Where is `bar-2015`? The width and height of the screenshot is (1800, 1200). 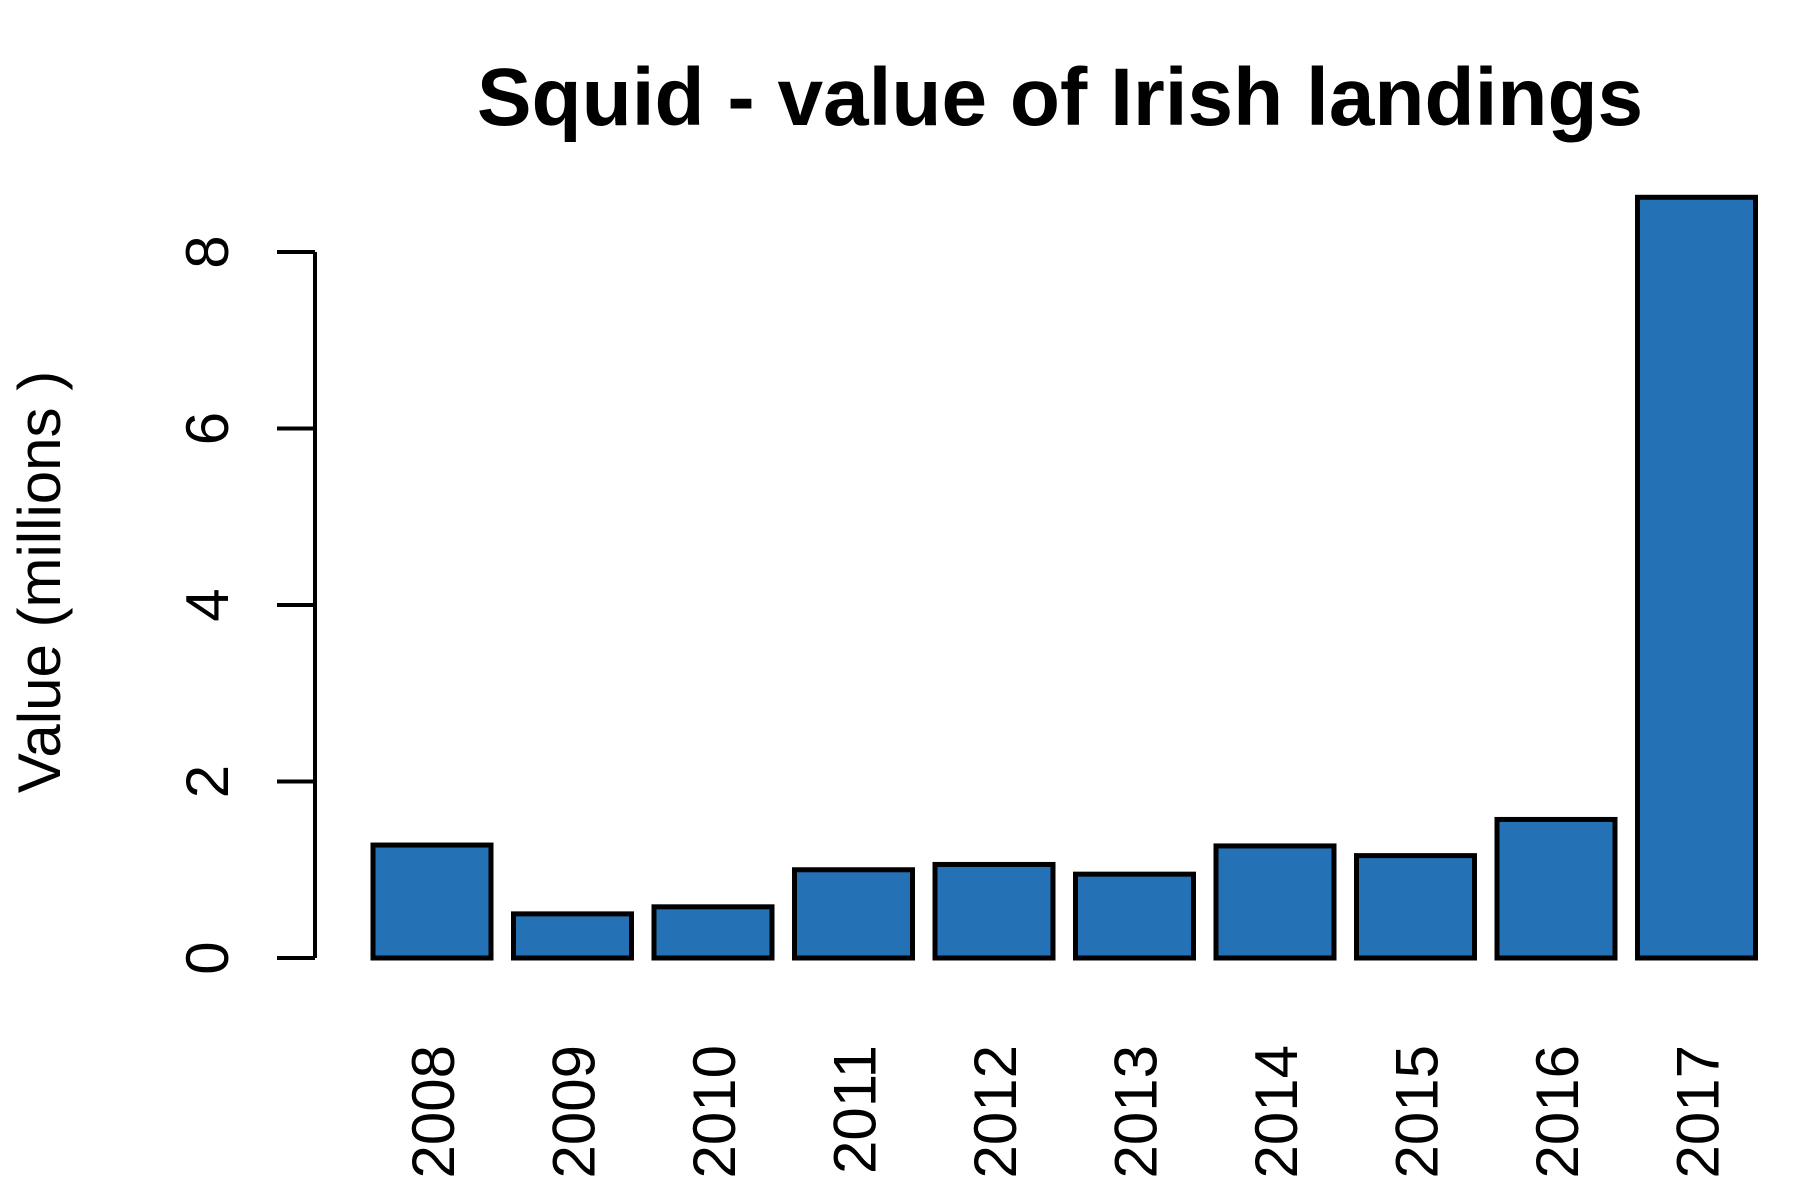
bar-2015 is located at coordinates (1415, 907).